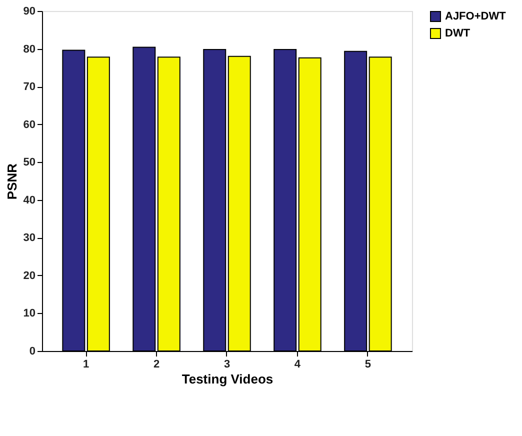 The height and width of the screenshot is (436, 522). Describe the element at coordinates (29, 200) in the screenshot. I see `y-tick-label: 40` at that location.